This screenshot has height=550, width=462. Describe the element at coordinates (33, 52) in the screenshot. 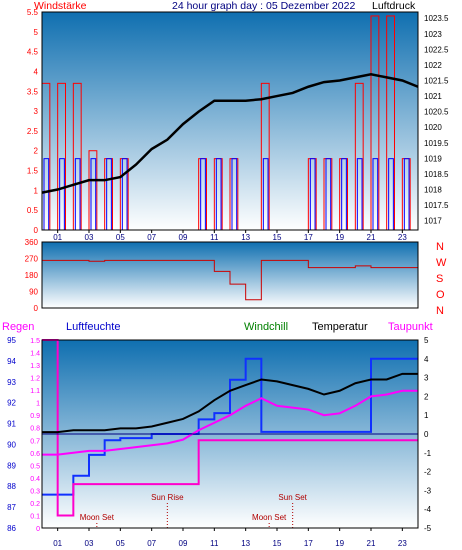

I see `left-axis-tick-label: 4.5` at that location.